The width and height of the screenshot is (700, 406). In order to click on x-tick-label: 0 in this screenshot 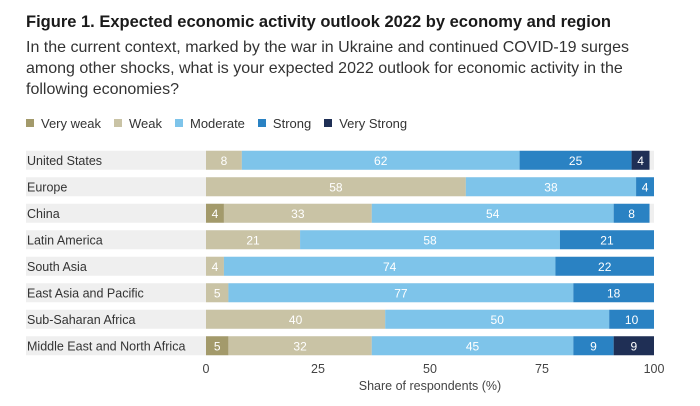, I will do `click(206, 369)`.